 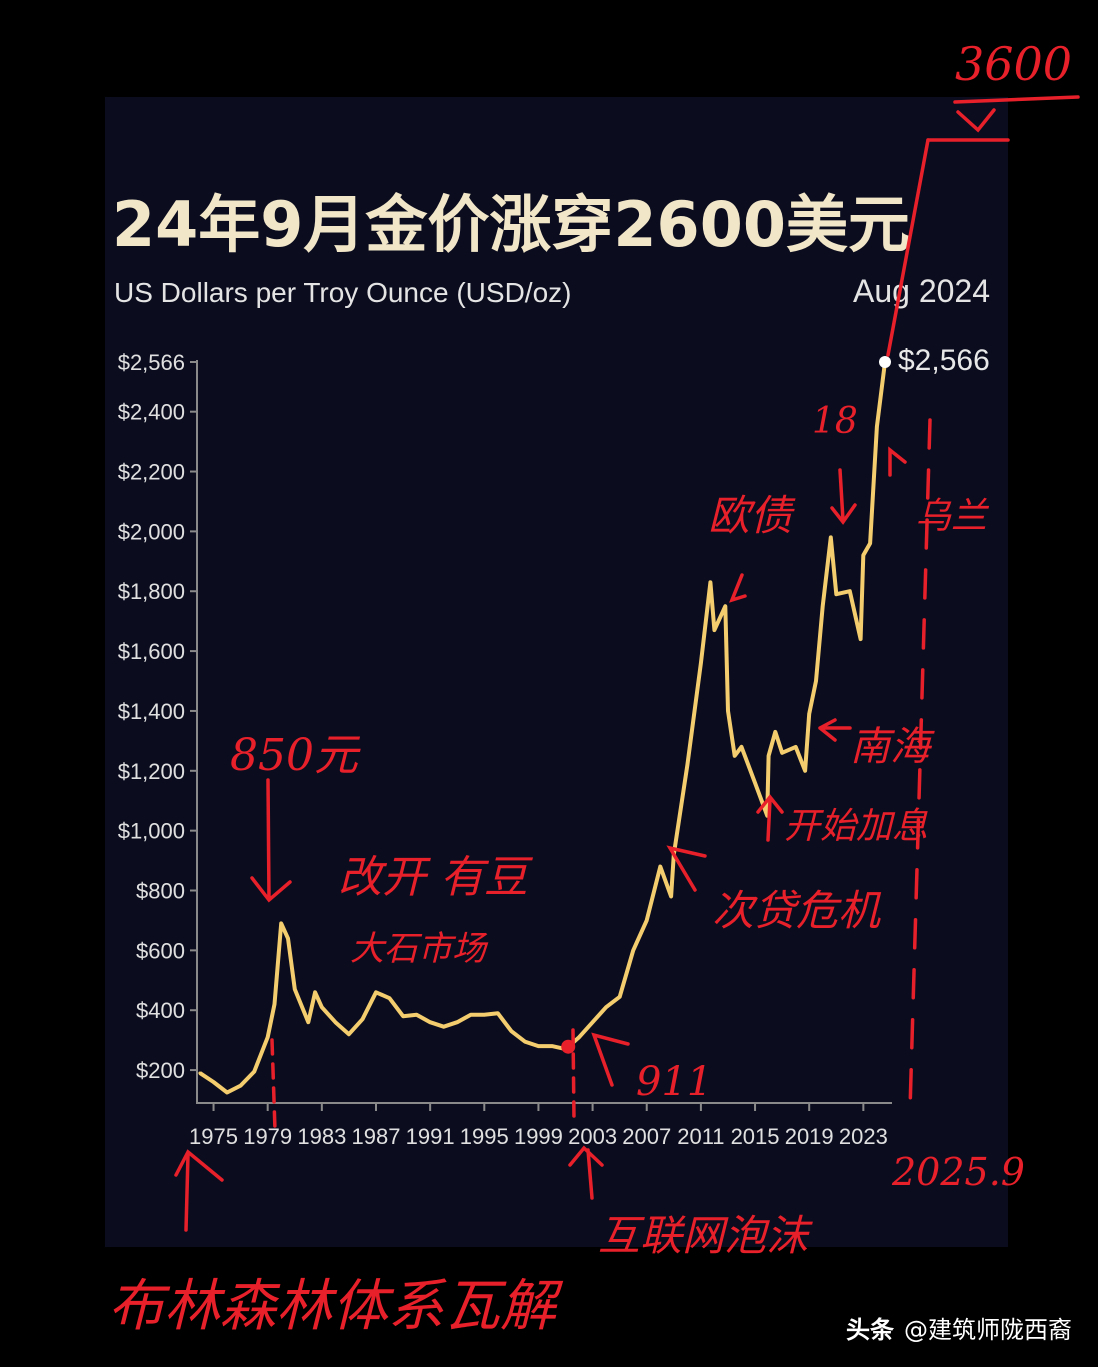 I want to click on x-tick-label: 1987, so click(x=376, y=1136).